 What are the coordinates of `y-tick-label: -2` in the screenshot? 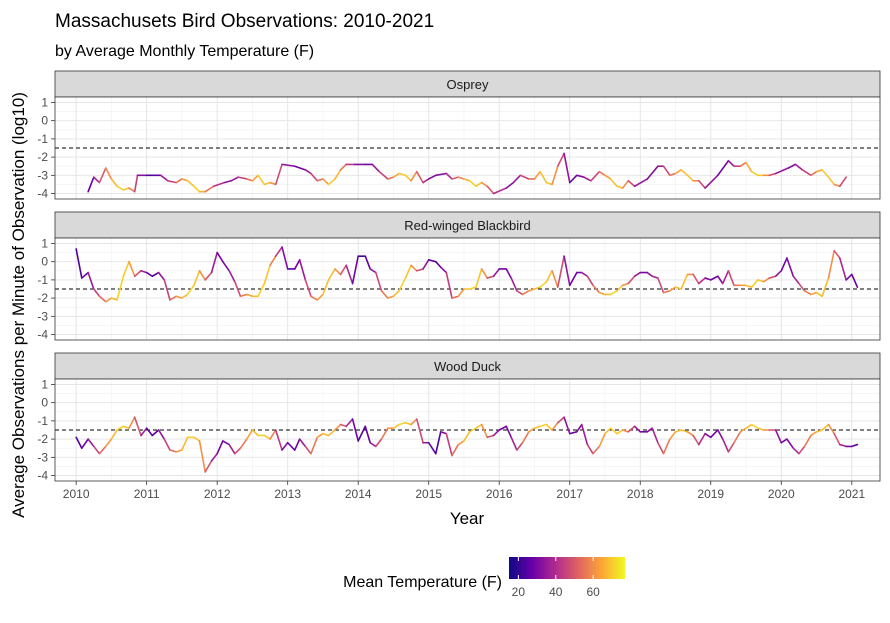 It's located at (42, 439).